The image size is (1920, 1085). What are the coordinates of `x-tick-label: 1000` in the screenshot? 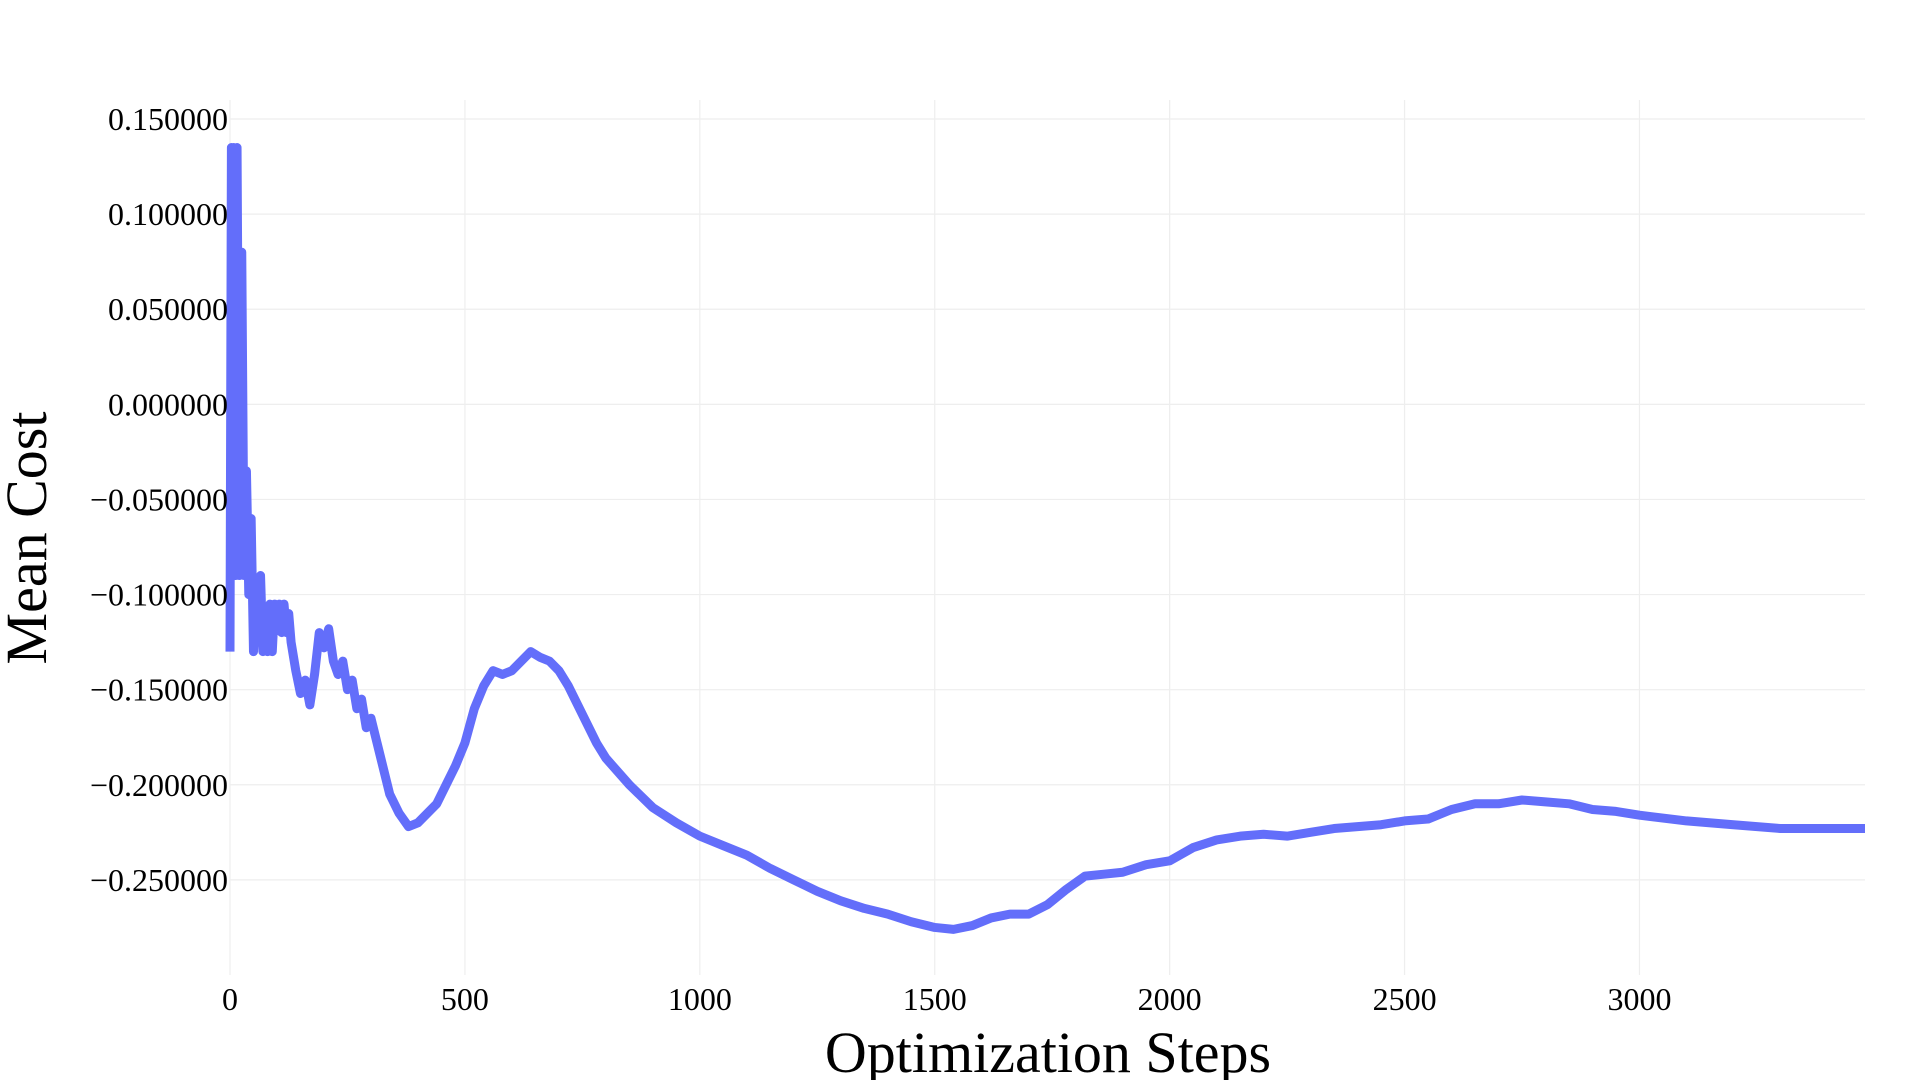 It's located at (700, 999).